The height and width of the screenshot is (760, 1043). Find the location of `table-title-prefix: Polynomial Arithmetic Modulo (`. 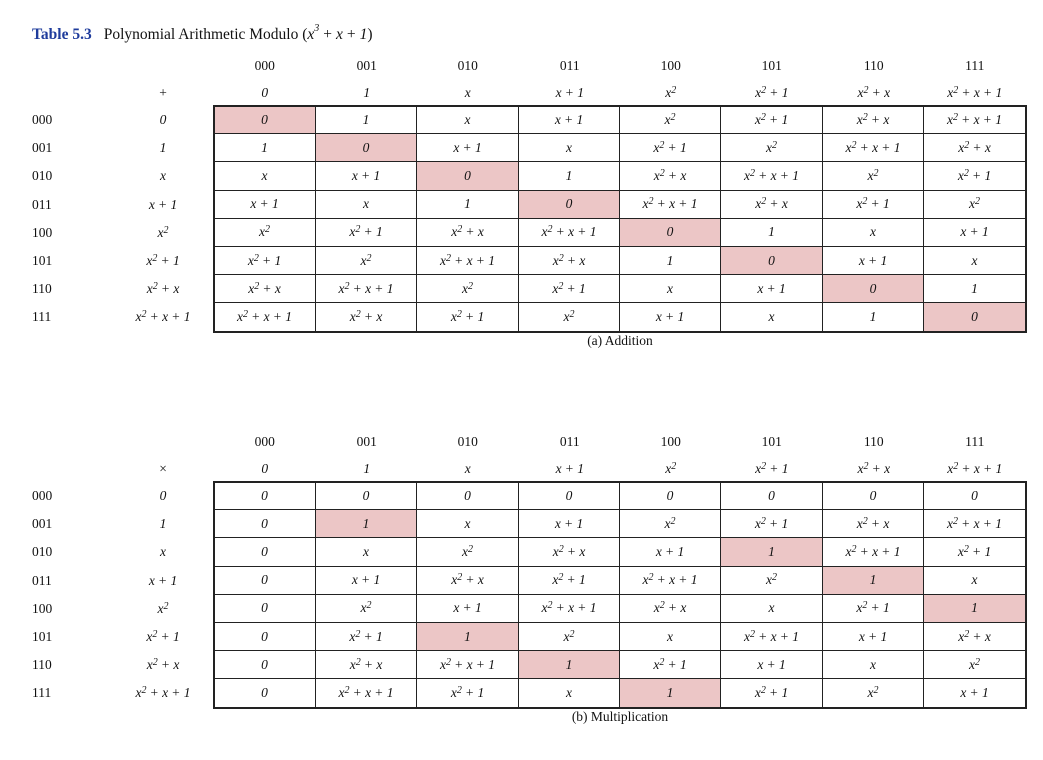

table-title-prefix: Polynomial Arithmetic Modulo ( is located at coordinates (205, 34).